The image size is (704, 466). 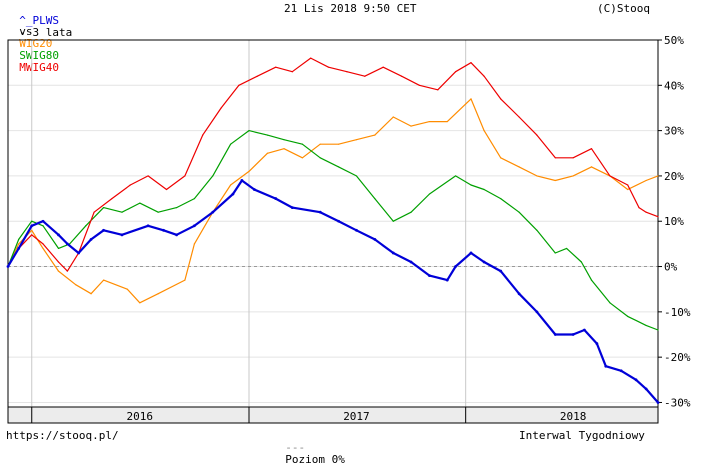 What do you see at coordinates (315, 459) in the screenshot?
I see `level-label: Poziom 0%` at bounding box center [315, 459].